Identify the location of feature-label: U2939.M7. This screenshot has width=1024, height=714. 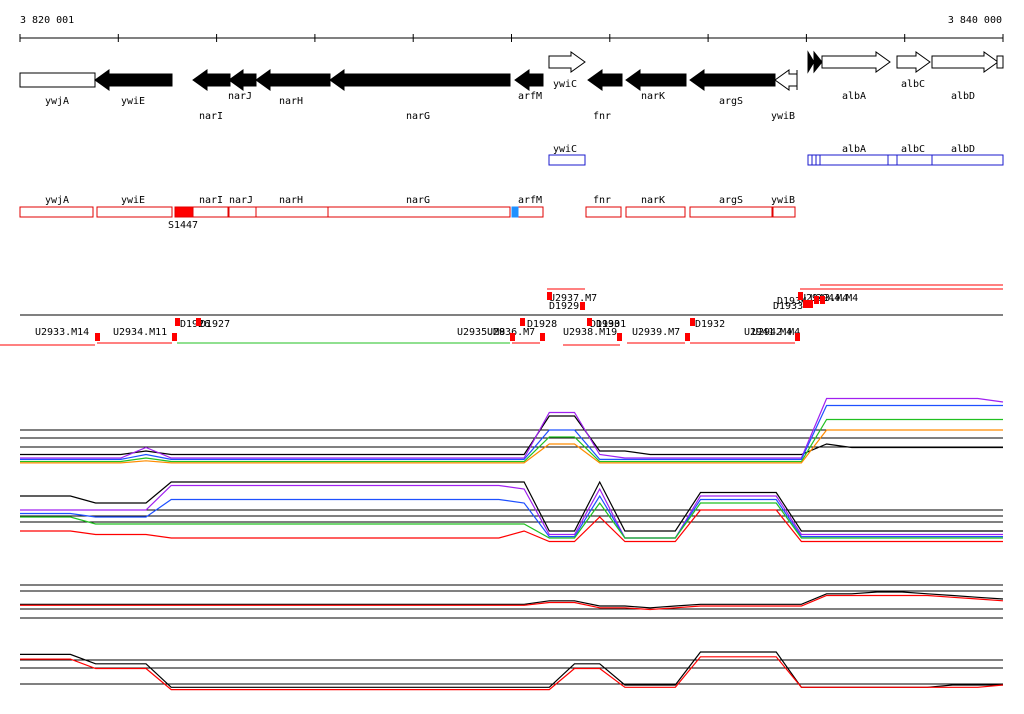
(656, 332).